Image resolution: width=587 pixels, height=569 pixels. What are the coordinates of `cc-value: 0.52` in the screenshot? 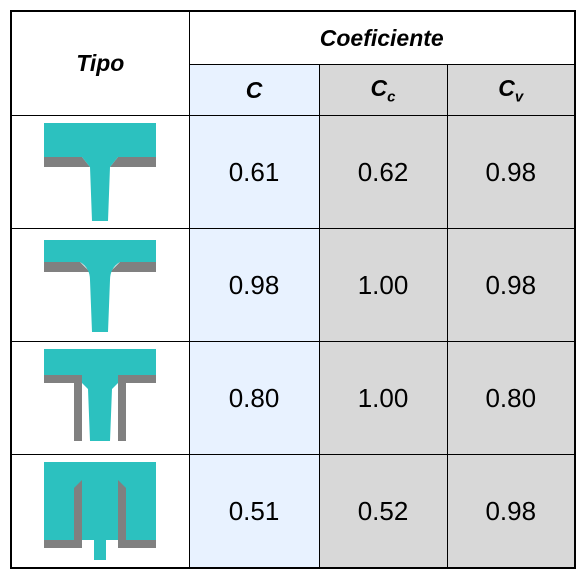 It's located at (383, 511).